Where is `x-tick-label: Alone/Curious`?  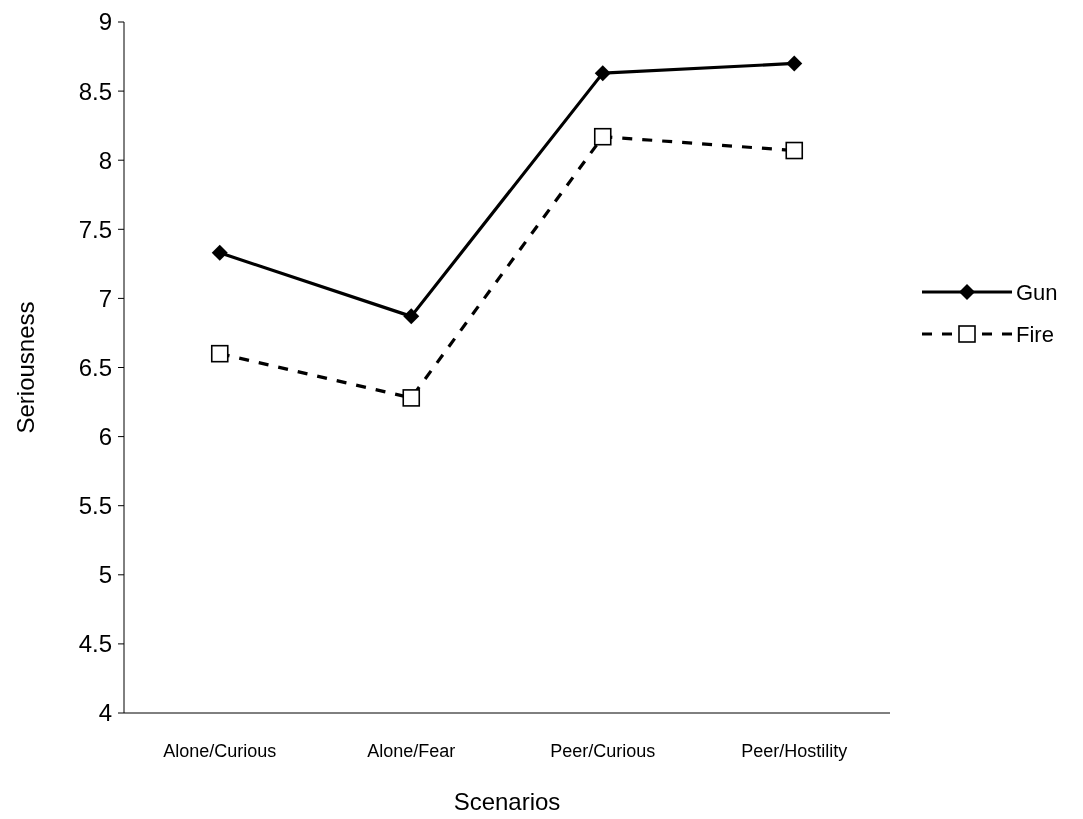 x-tick-label: Alone/Curious is located at coordinates (220, 751).